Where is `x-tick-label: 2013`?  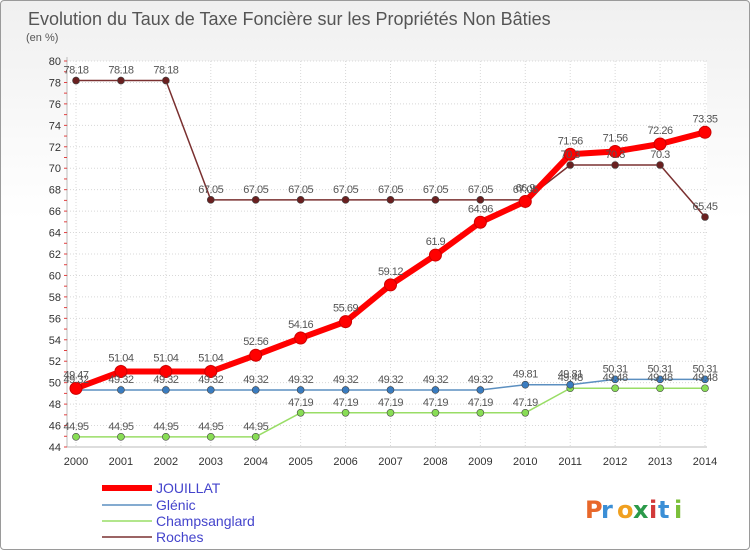 x-tick-label: 2013 is located at coordinates (660, 462).